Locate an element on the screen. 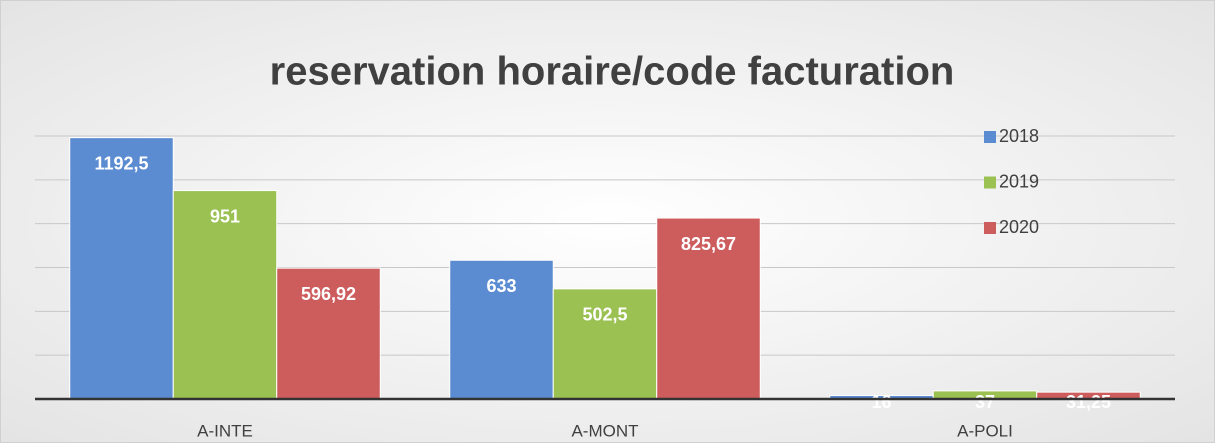  x-tick-label: A-POLI is located at coordinates (985, 430).